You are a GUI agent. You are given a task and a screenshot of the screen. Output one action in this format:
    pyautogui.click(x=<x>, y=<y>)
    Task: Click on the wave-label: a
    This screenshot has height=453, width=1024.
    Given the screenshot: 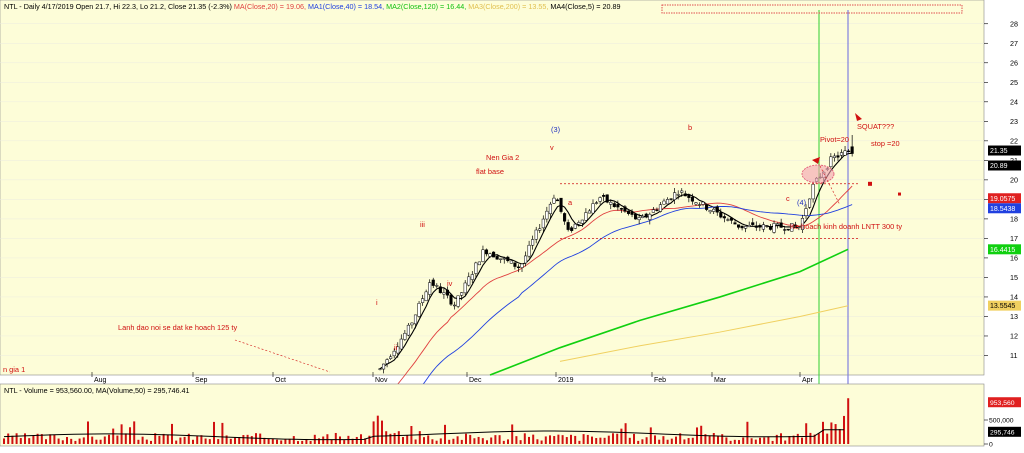 What is the action you would take?
    pyautogui.click(x=570, y=202)
    